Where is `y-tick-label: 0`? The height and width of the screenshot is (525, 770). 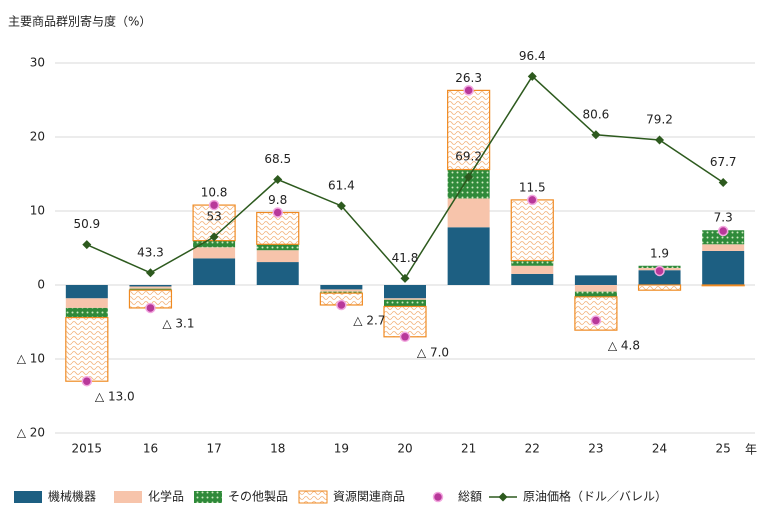
y-tick-label: 0 is located at coordinates (41, 285).